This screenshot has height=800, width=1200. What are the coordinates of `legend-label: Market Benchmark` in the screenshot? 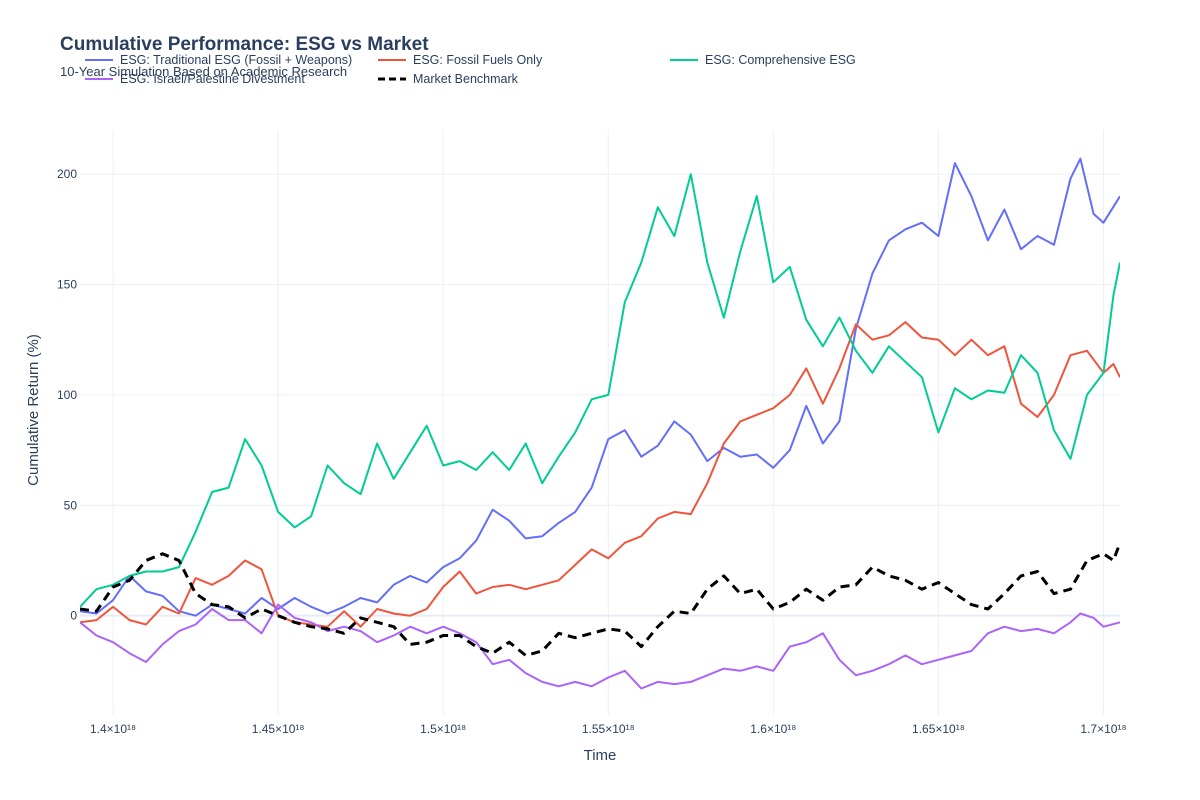 It's located at (466, 79).